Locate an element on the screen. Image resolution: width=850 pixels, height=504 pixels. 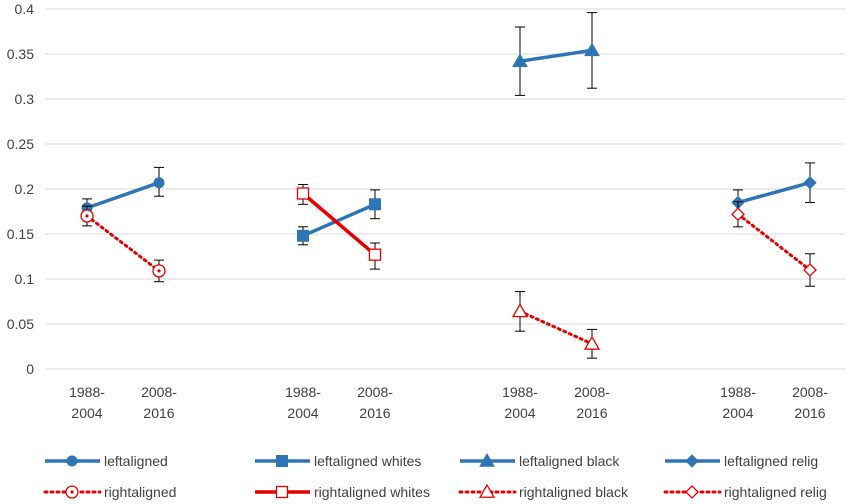
legend-label: leftaligned relig is located at coordinates (771, 461).